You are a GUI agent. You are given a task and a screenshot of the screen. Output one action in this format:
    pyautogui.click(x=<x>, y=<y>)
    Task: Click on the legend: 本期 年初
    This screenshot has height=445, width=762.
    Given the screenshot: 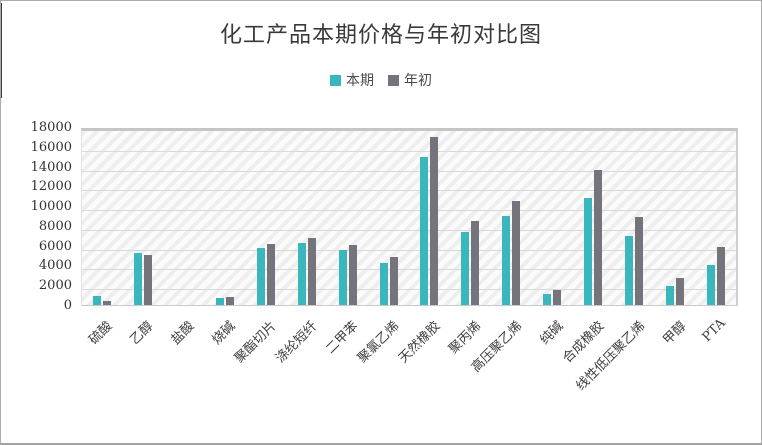 What is the action you would take?
    pyautogui.click(x=381, y=80)
    